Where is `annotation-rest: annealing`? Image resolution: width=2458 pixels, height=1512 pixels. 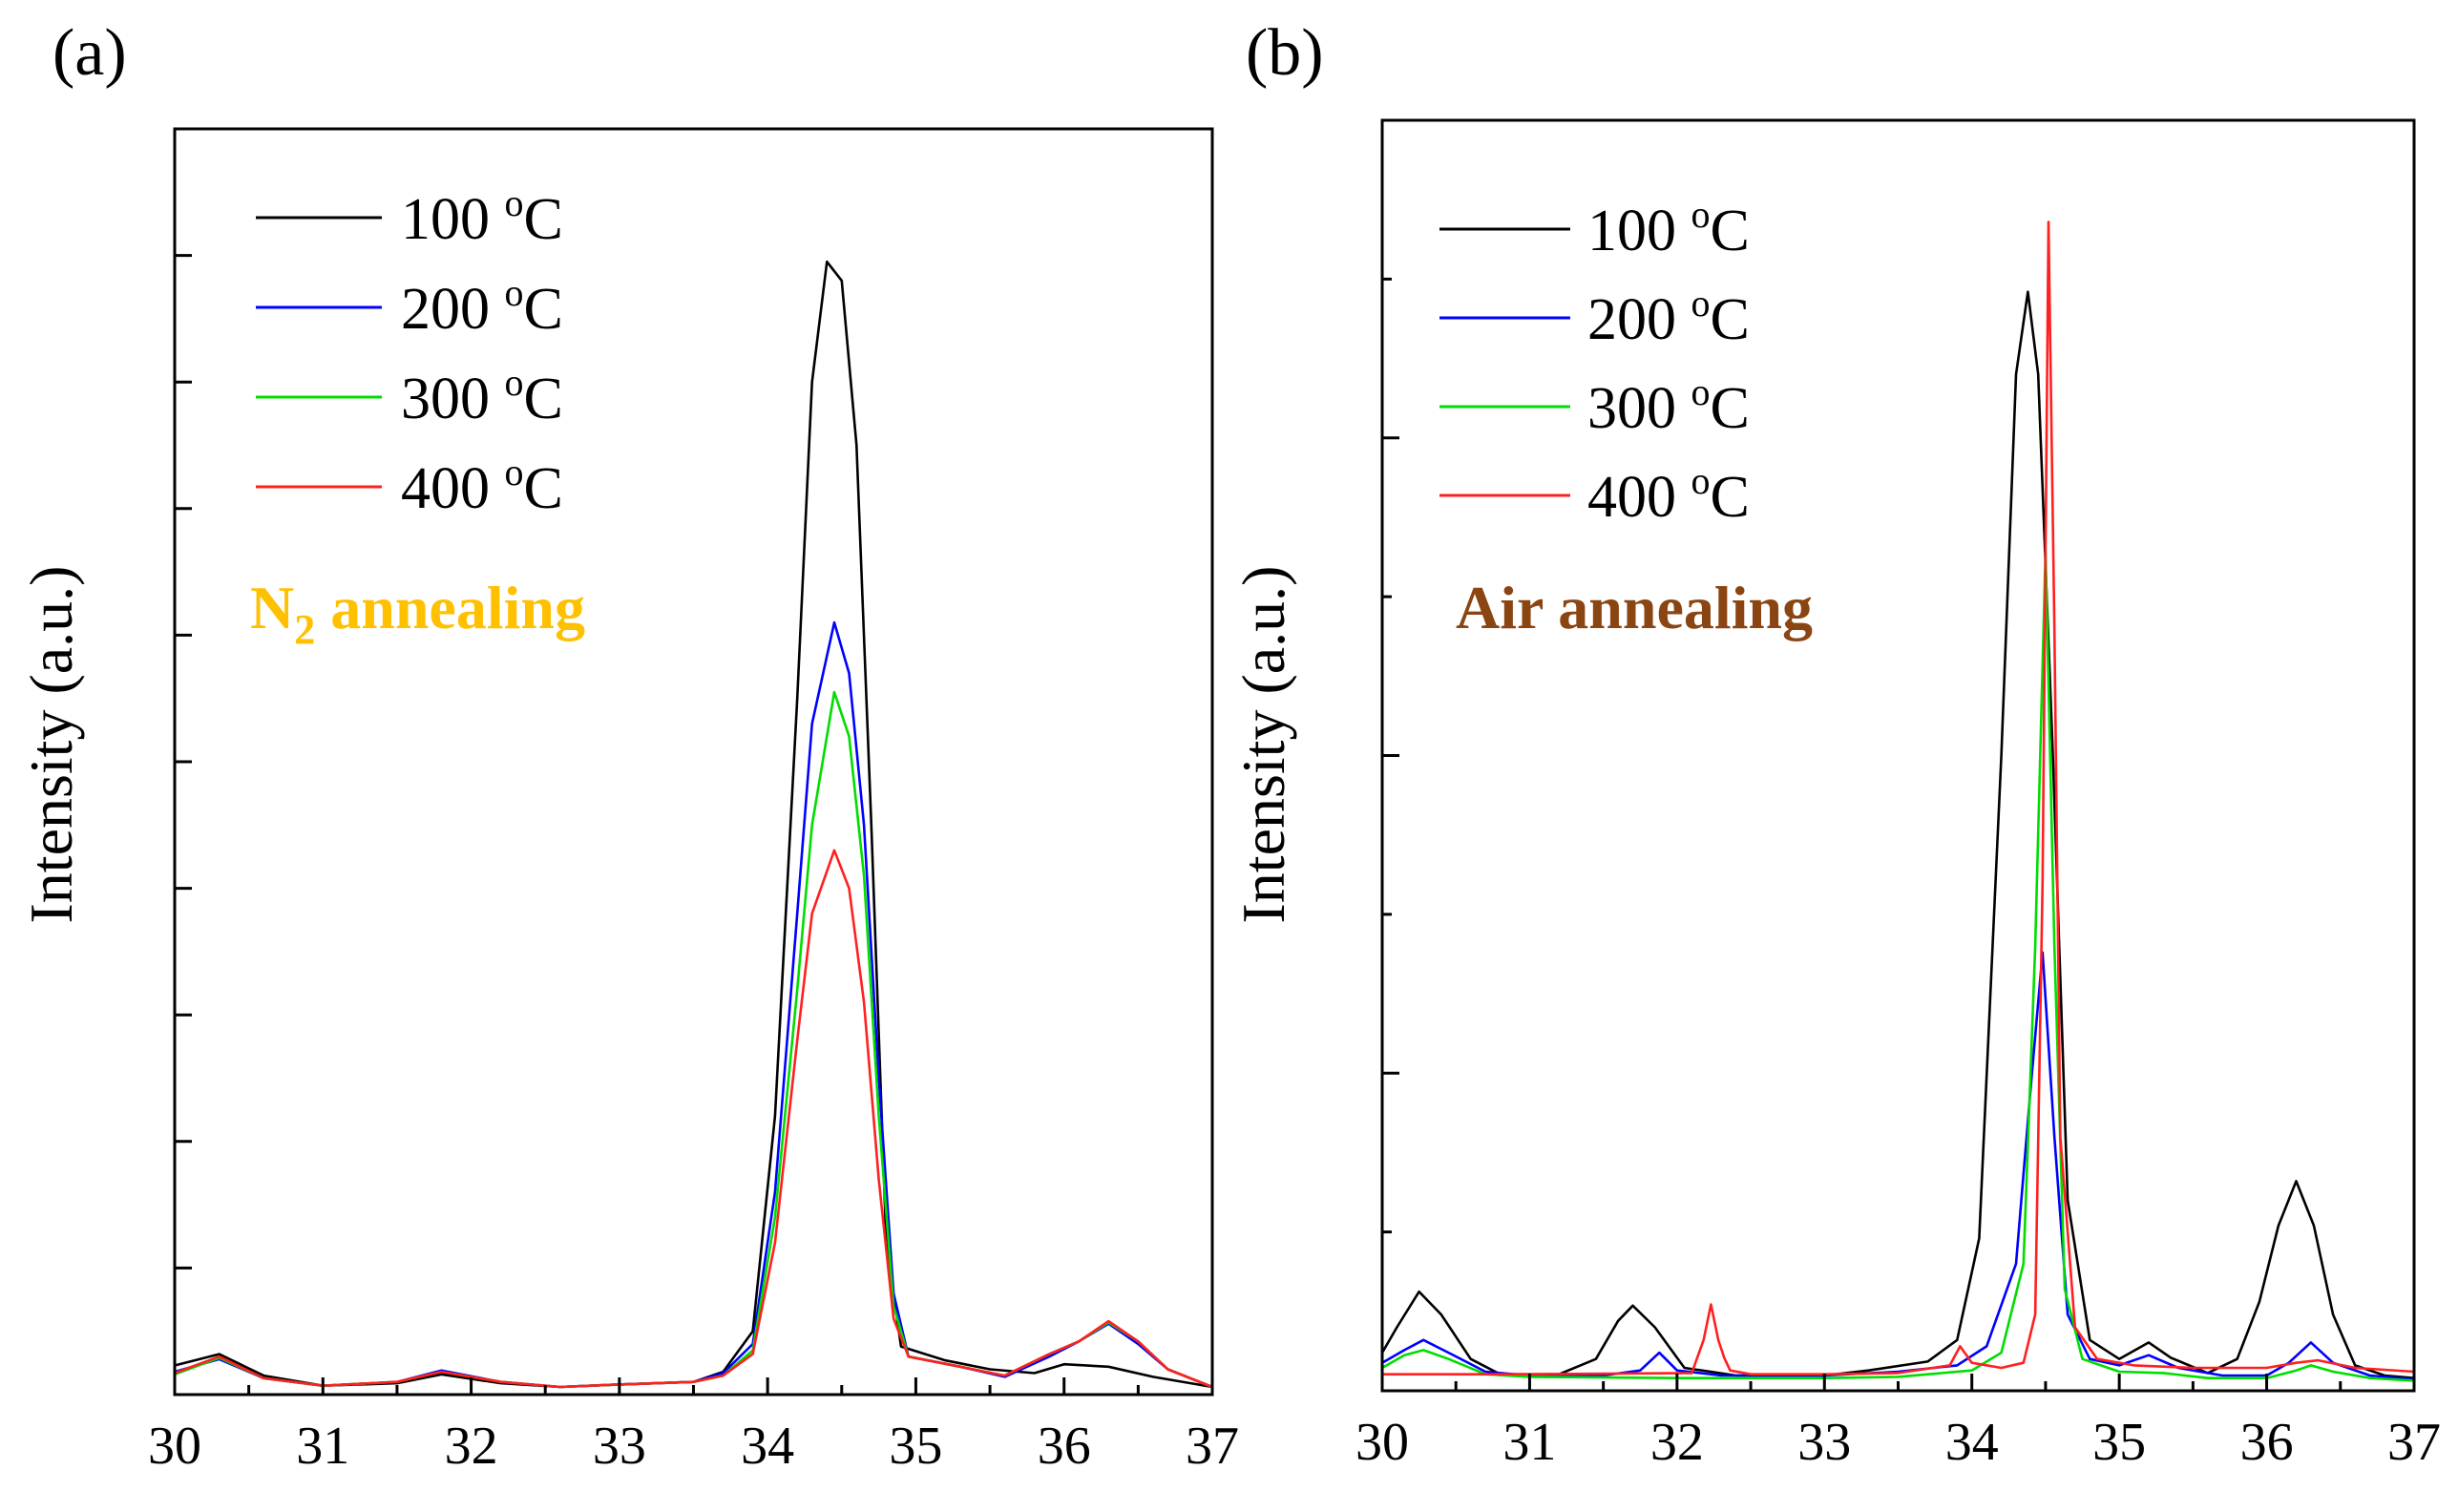
annotation-rest: annealing is located at coordinates (450, 607).